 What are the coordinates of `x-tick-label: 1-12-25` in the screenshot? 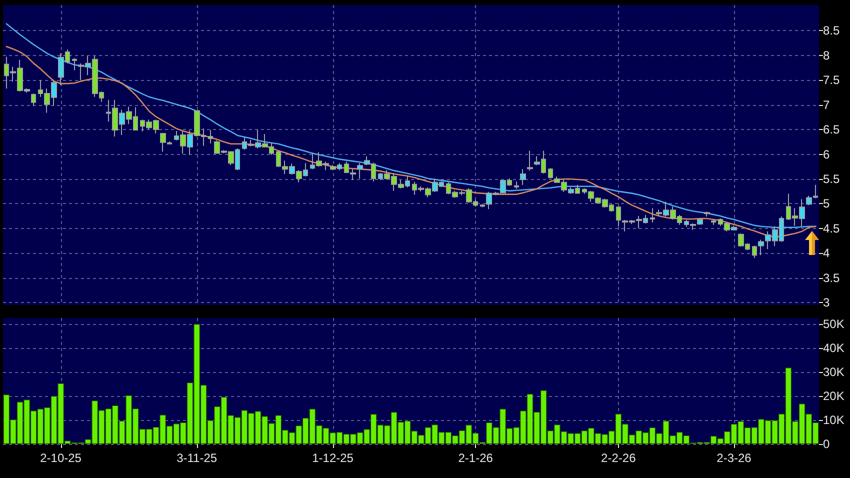 It's located at (333, 458).